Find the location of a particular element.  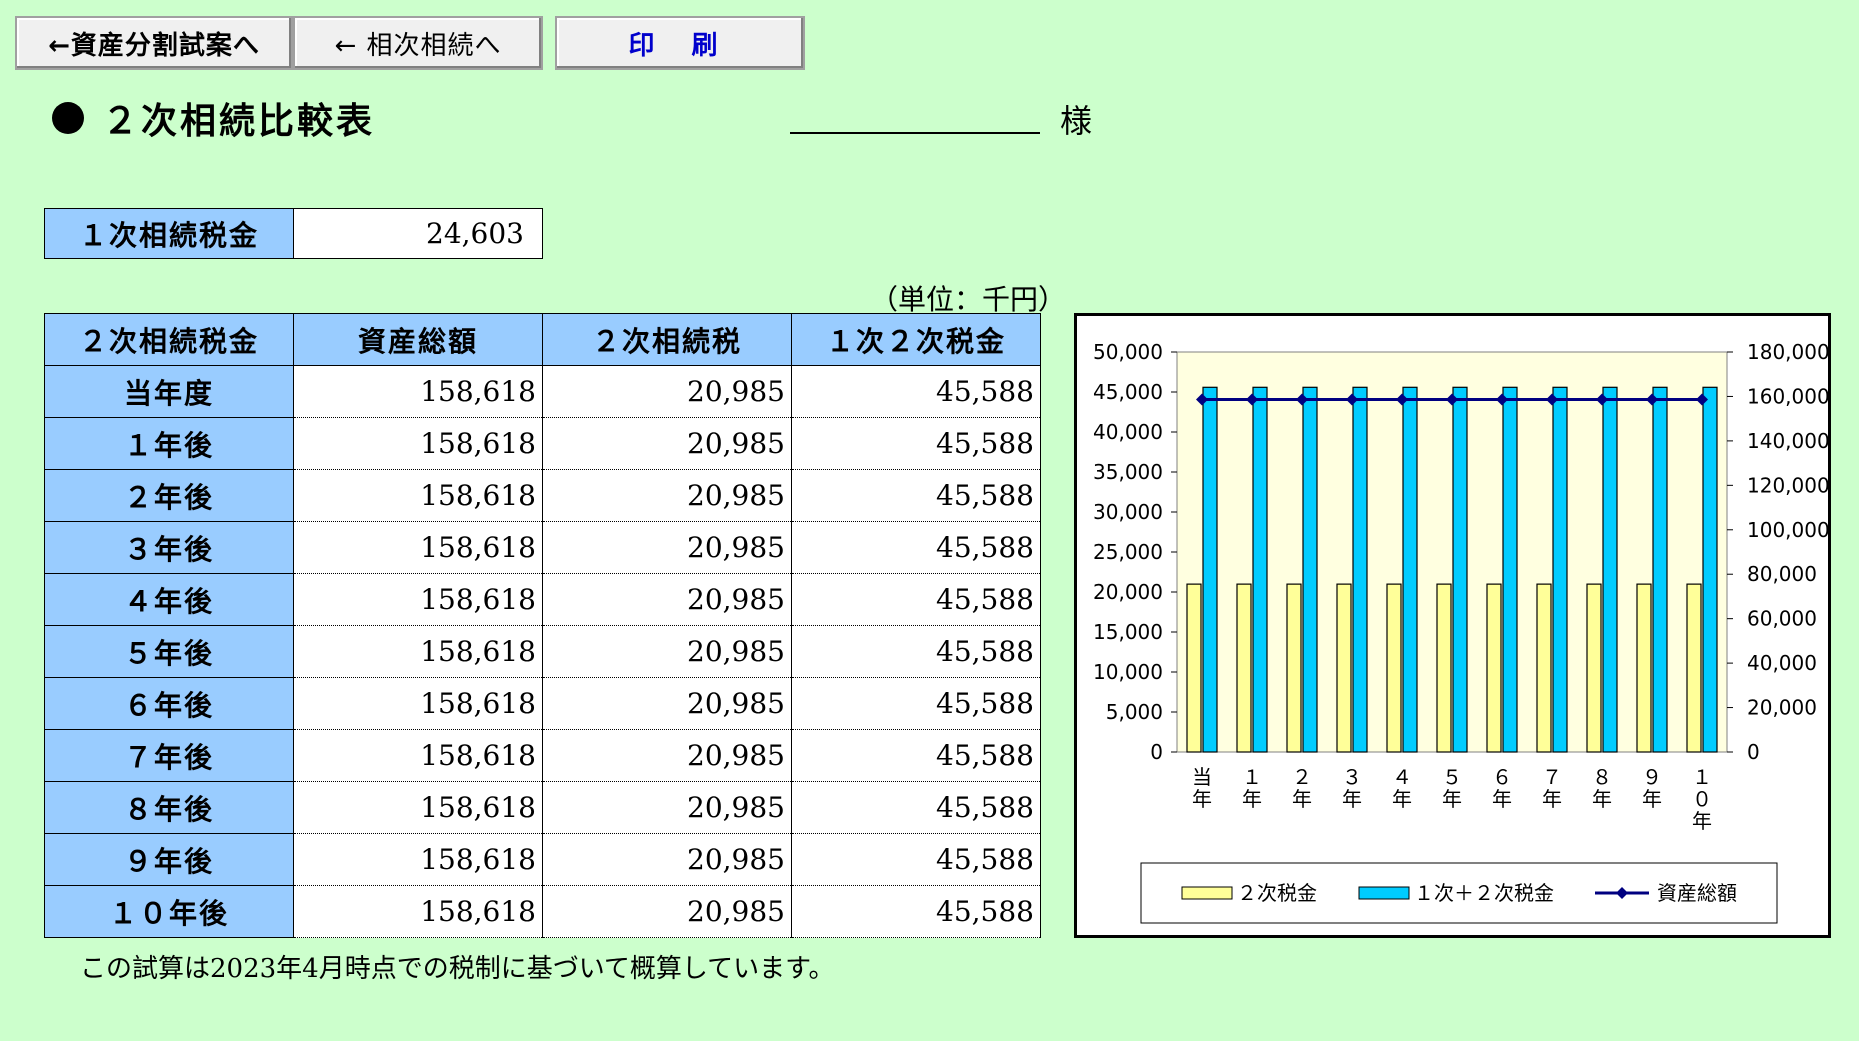

first-tax-table: １次相続税金 24,603 is located at coordinates (293, 233).